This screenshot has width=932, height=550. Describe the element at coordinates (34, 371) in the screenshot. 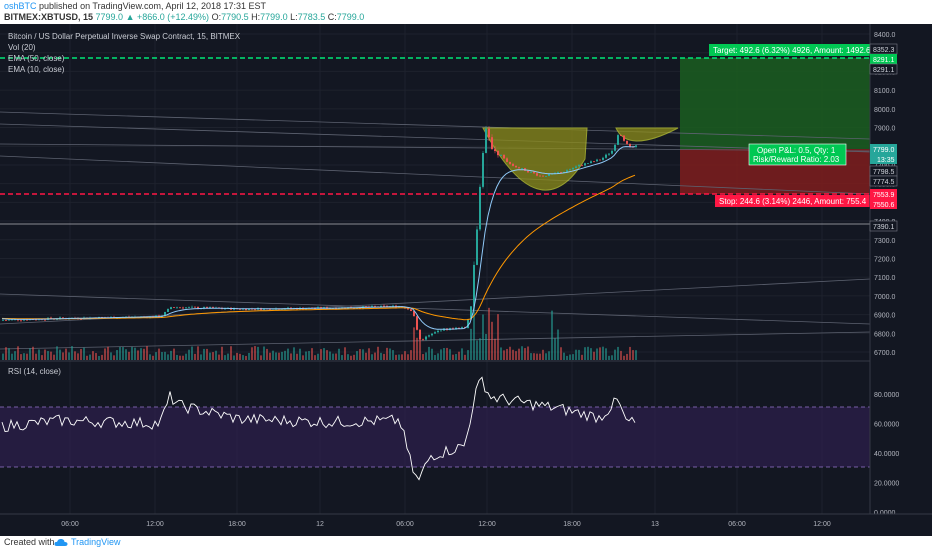

I see `rsi-legend: RSI (14, close)` at that location.